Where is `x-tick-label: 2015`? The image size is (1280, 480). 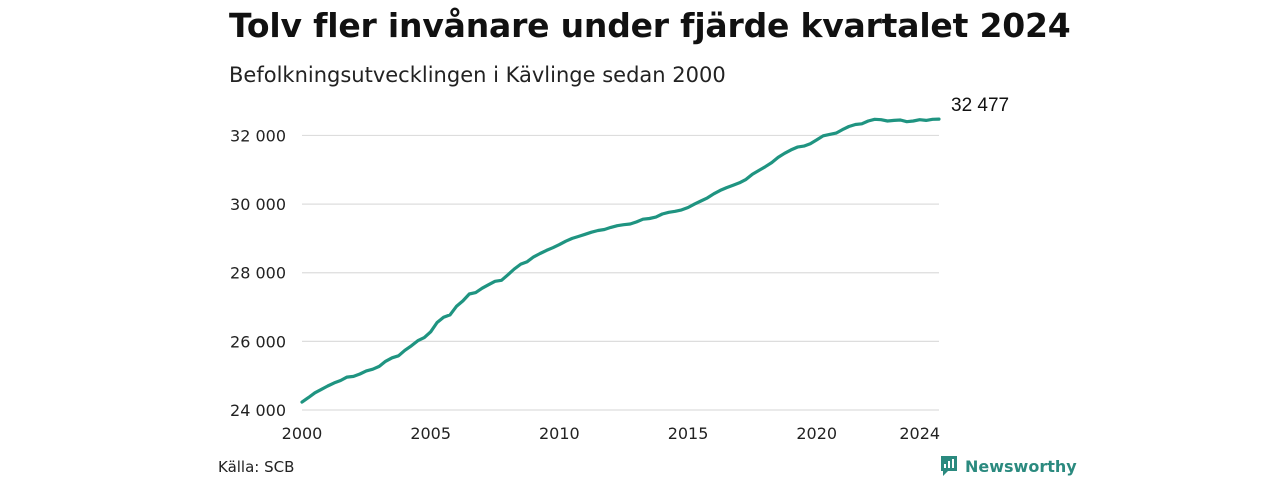
x-tick-label: 2015 is located at coordinates (688, 433).